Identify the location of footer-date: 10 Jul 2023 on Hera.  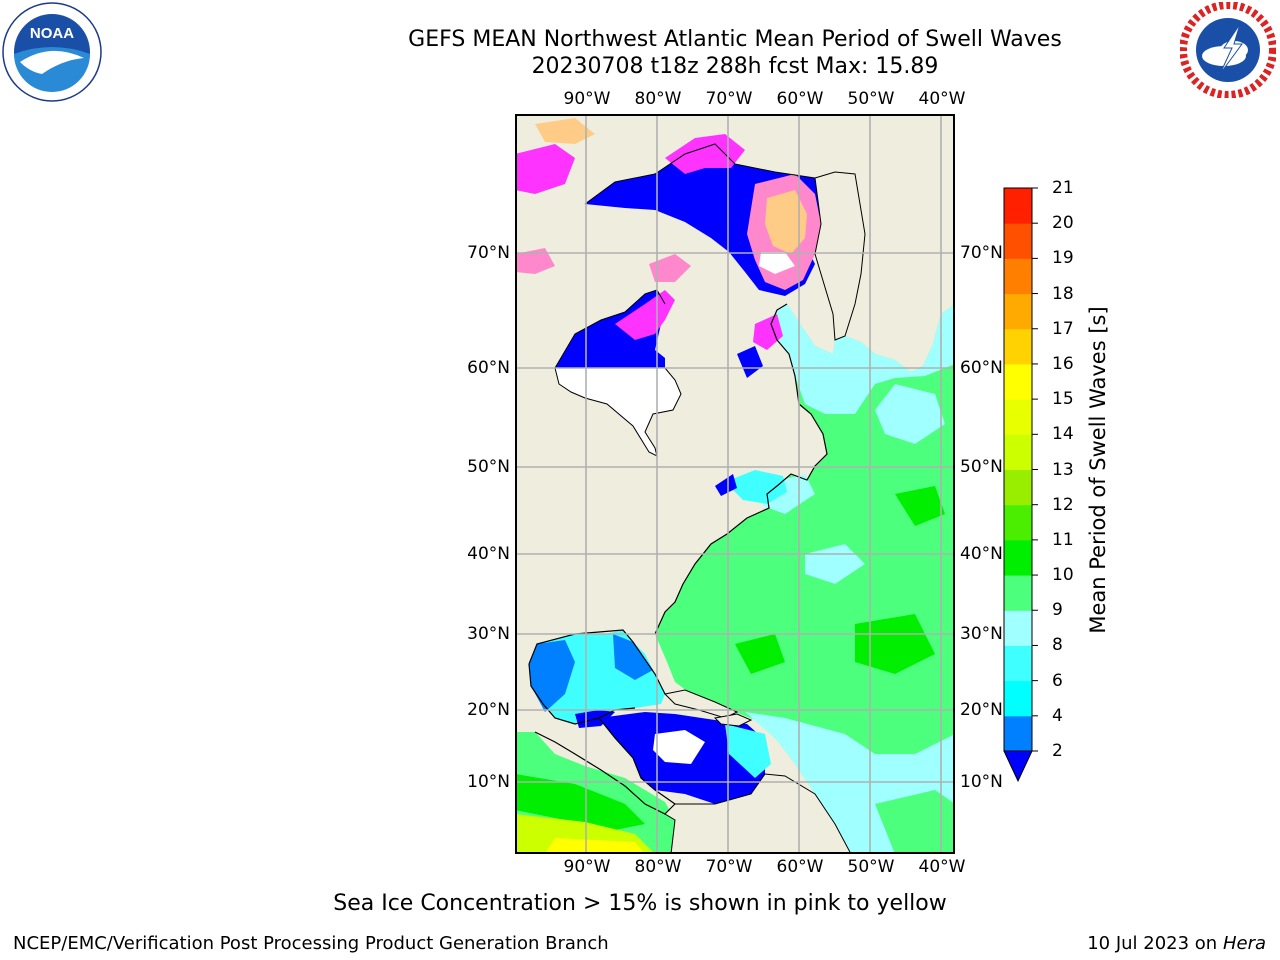
(1176, 943).